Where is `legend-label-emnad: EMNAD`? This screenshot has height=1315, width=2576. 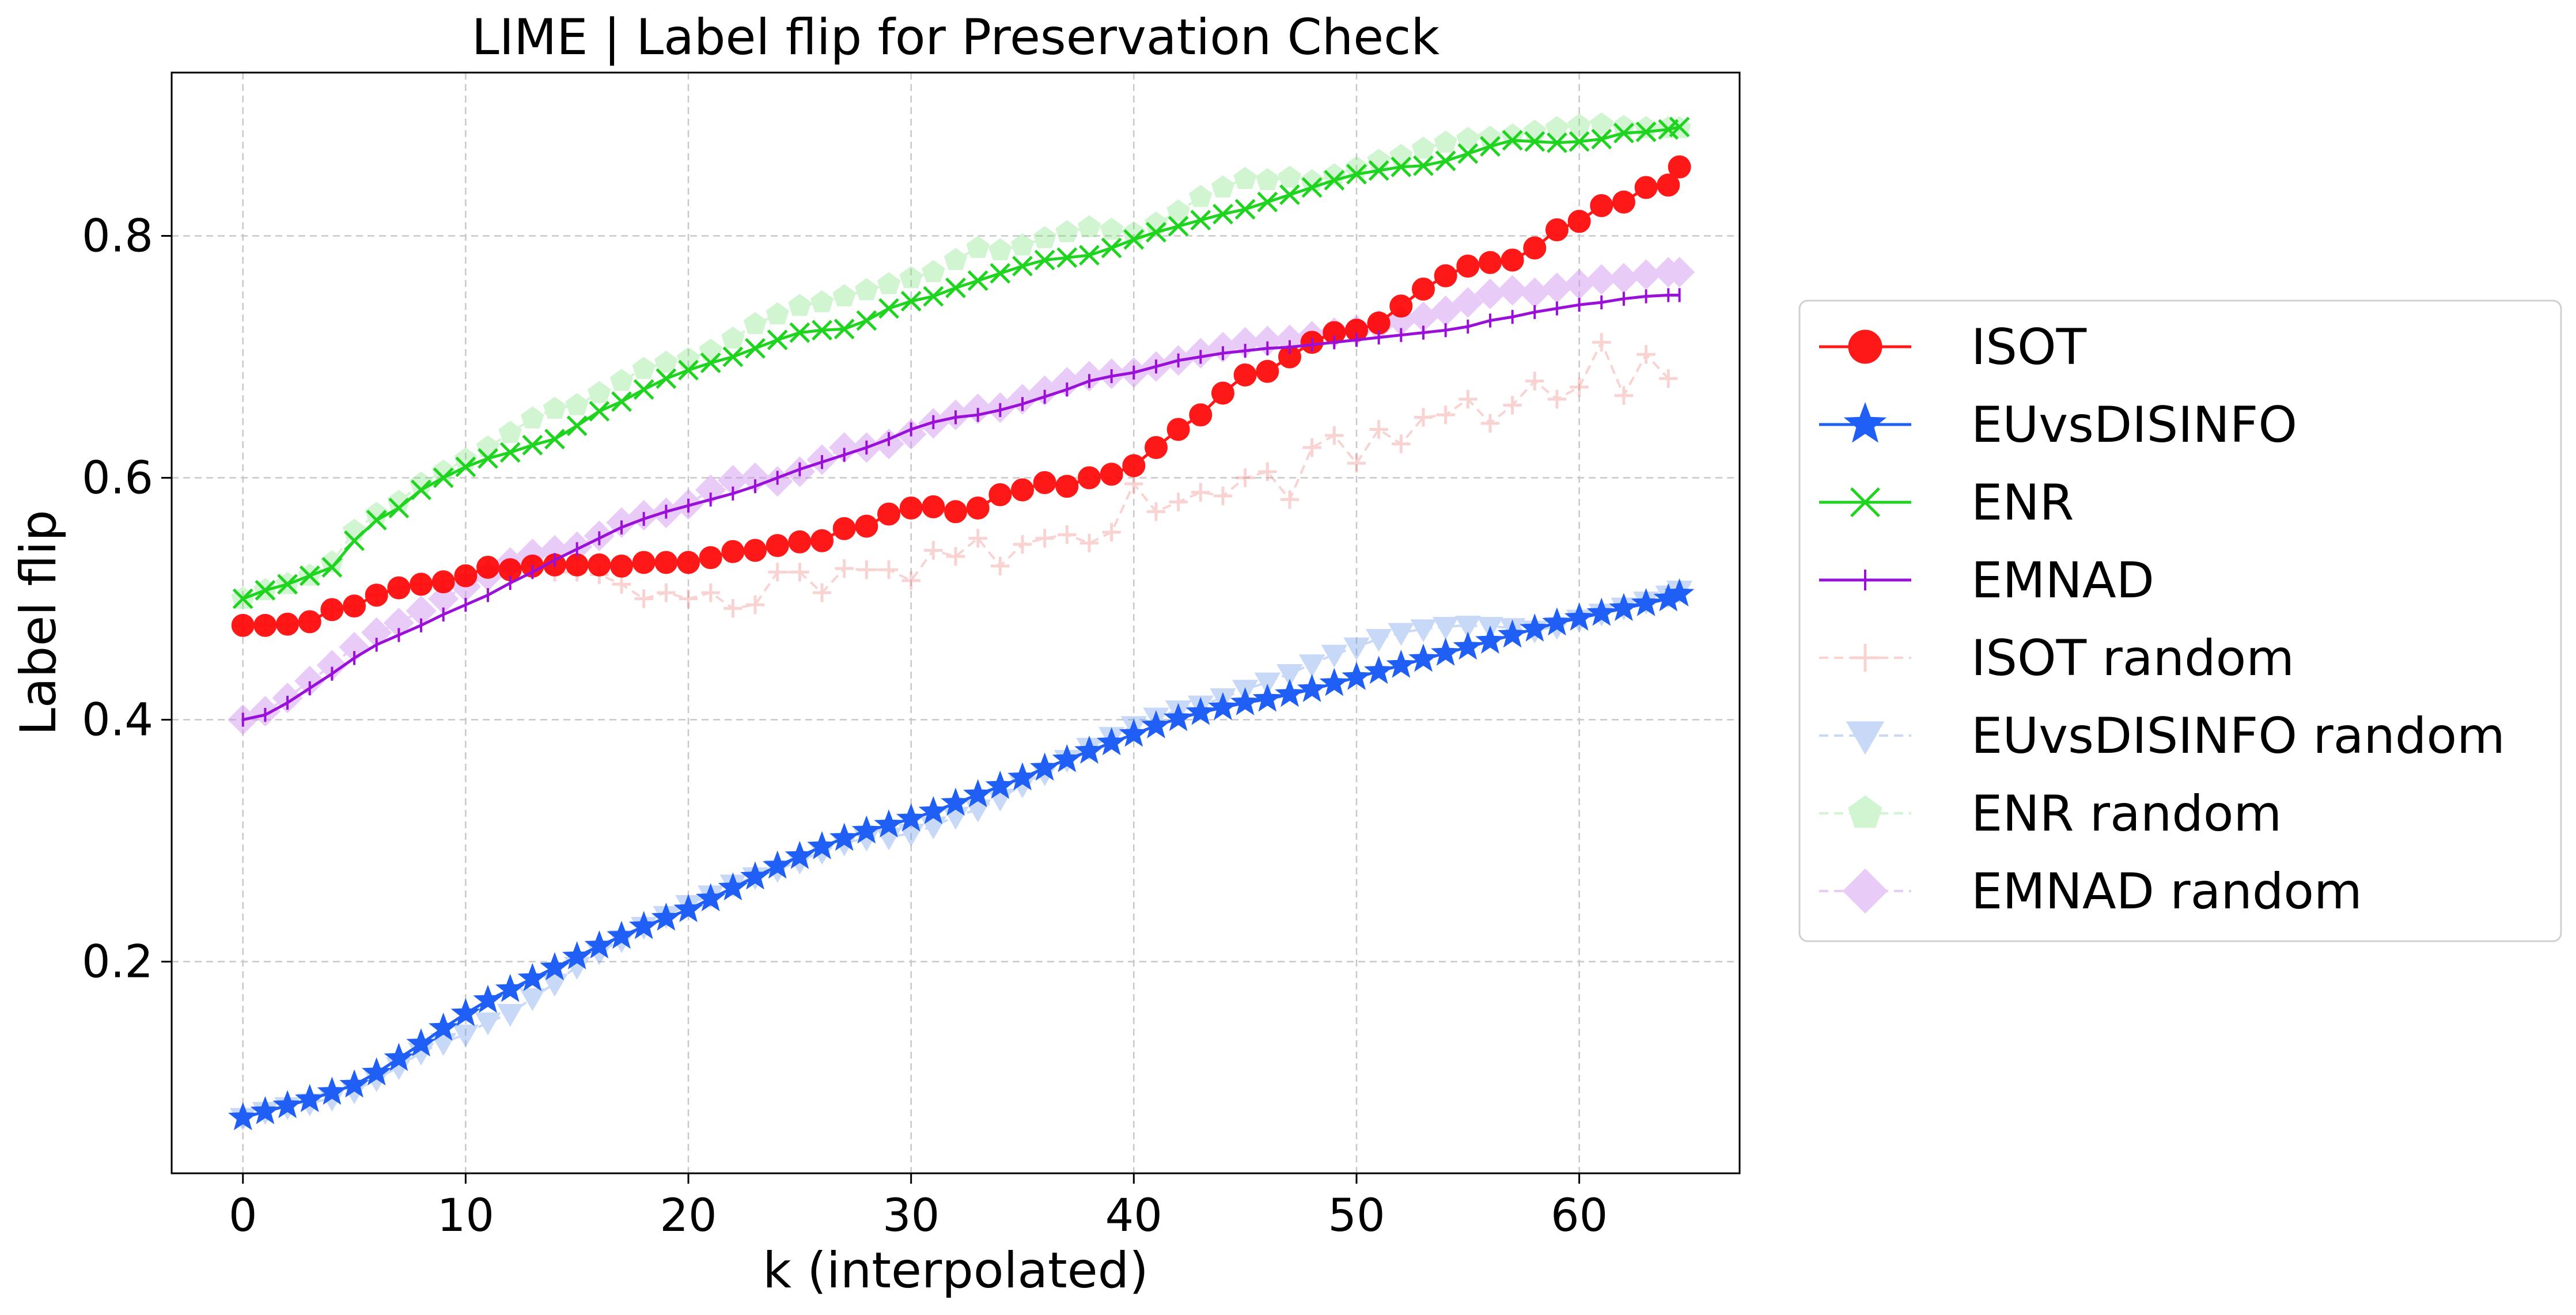 legend-label-emnad: EMNAD is located at coordinates (2062, 580).